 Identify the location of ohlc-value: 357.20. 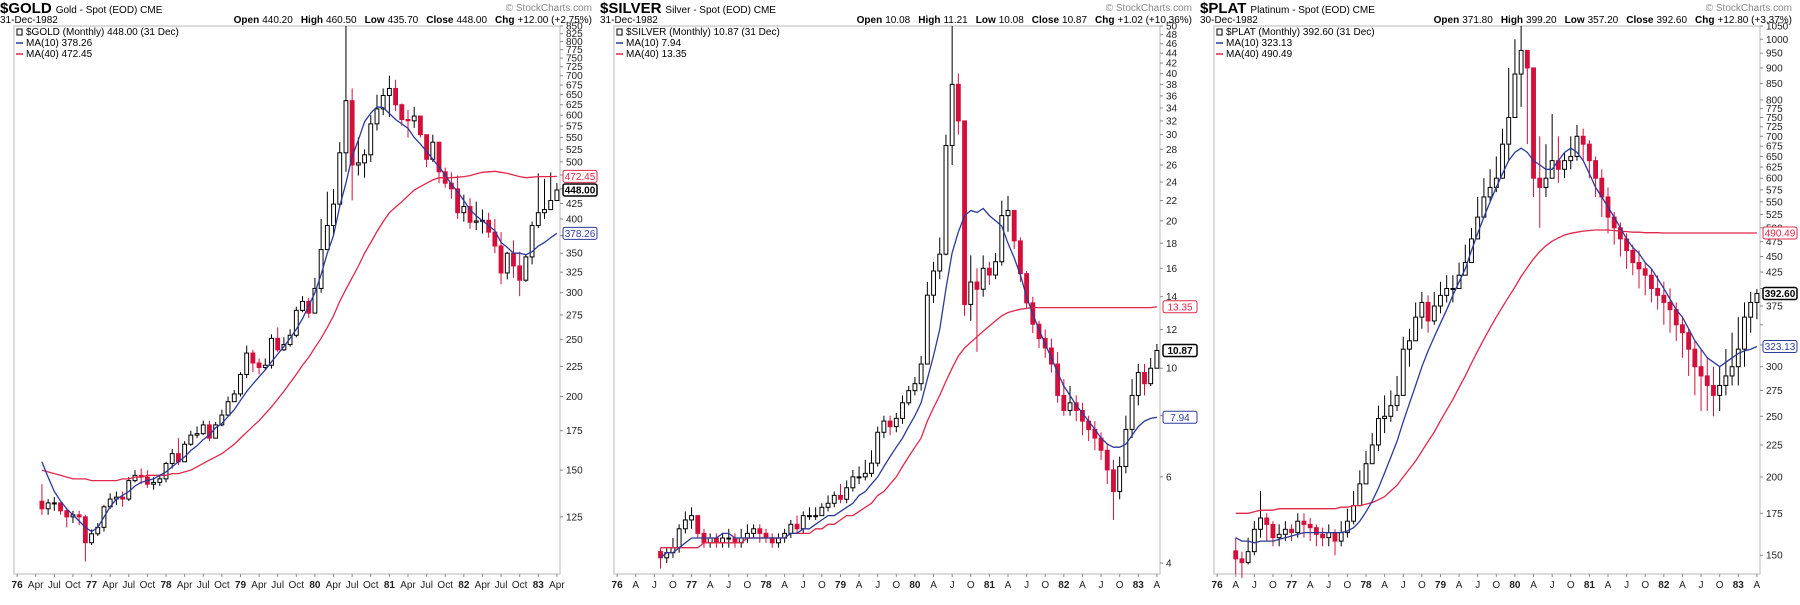
(1603, 20).